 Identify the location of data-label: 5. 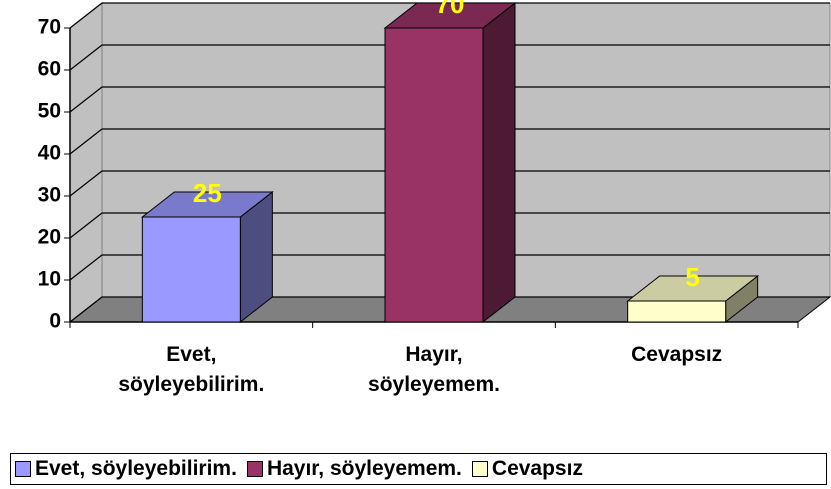
(692, 277).